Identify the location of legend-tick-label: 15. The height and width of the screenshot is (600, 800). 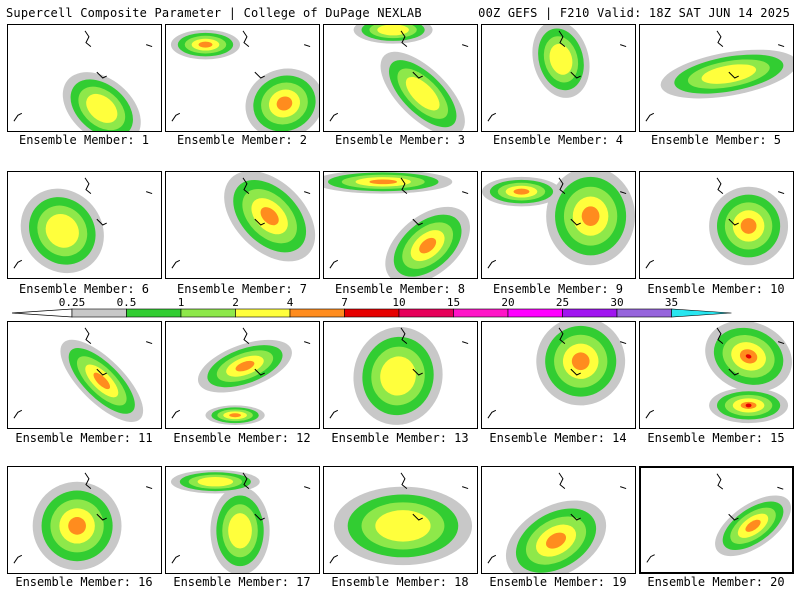
(453, 302).